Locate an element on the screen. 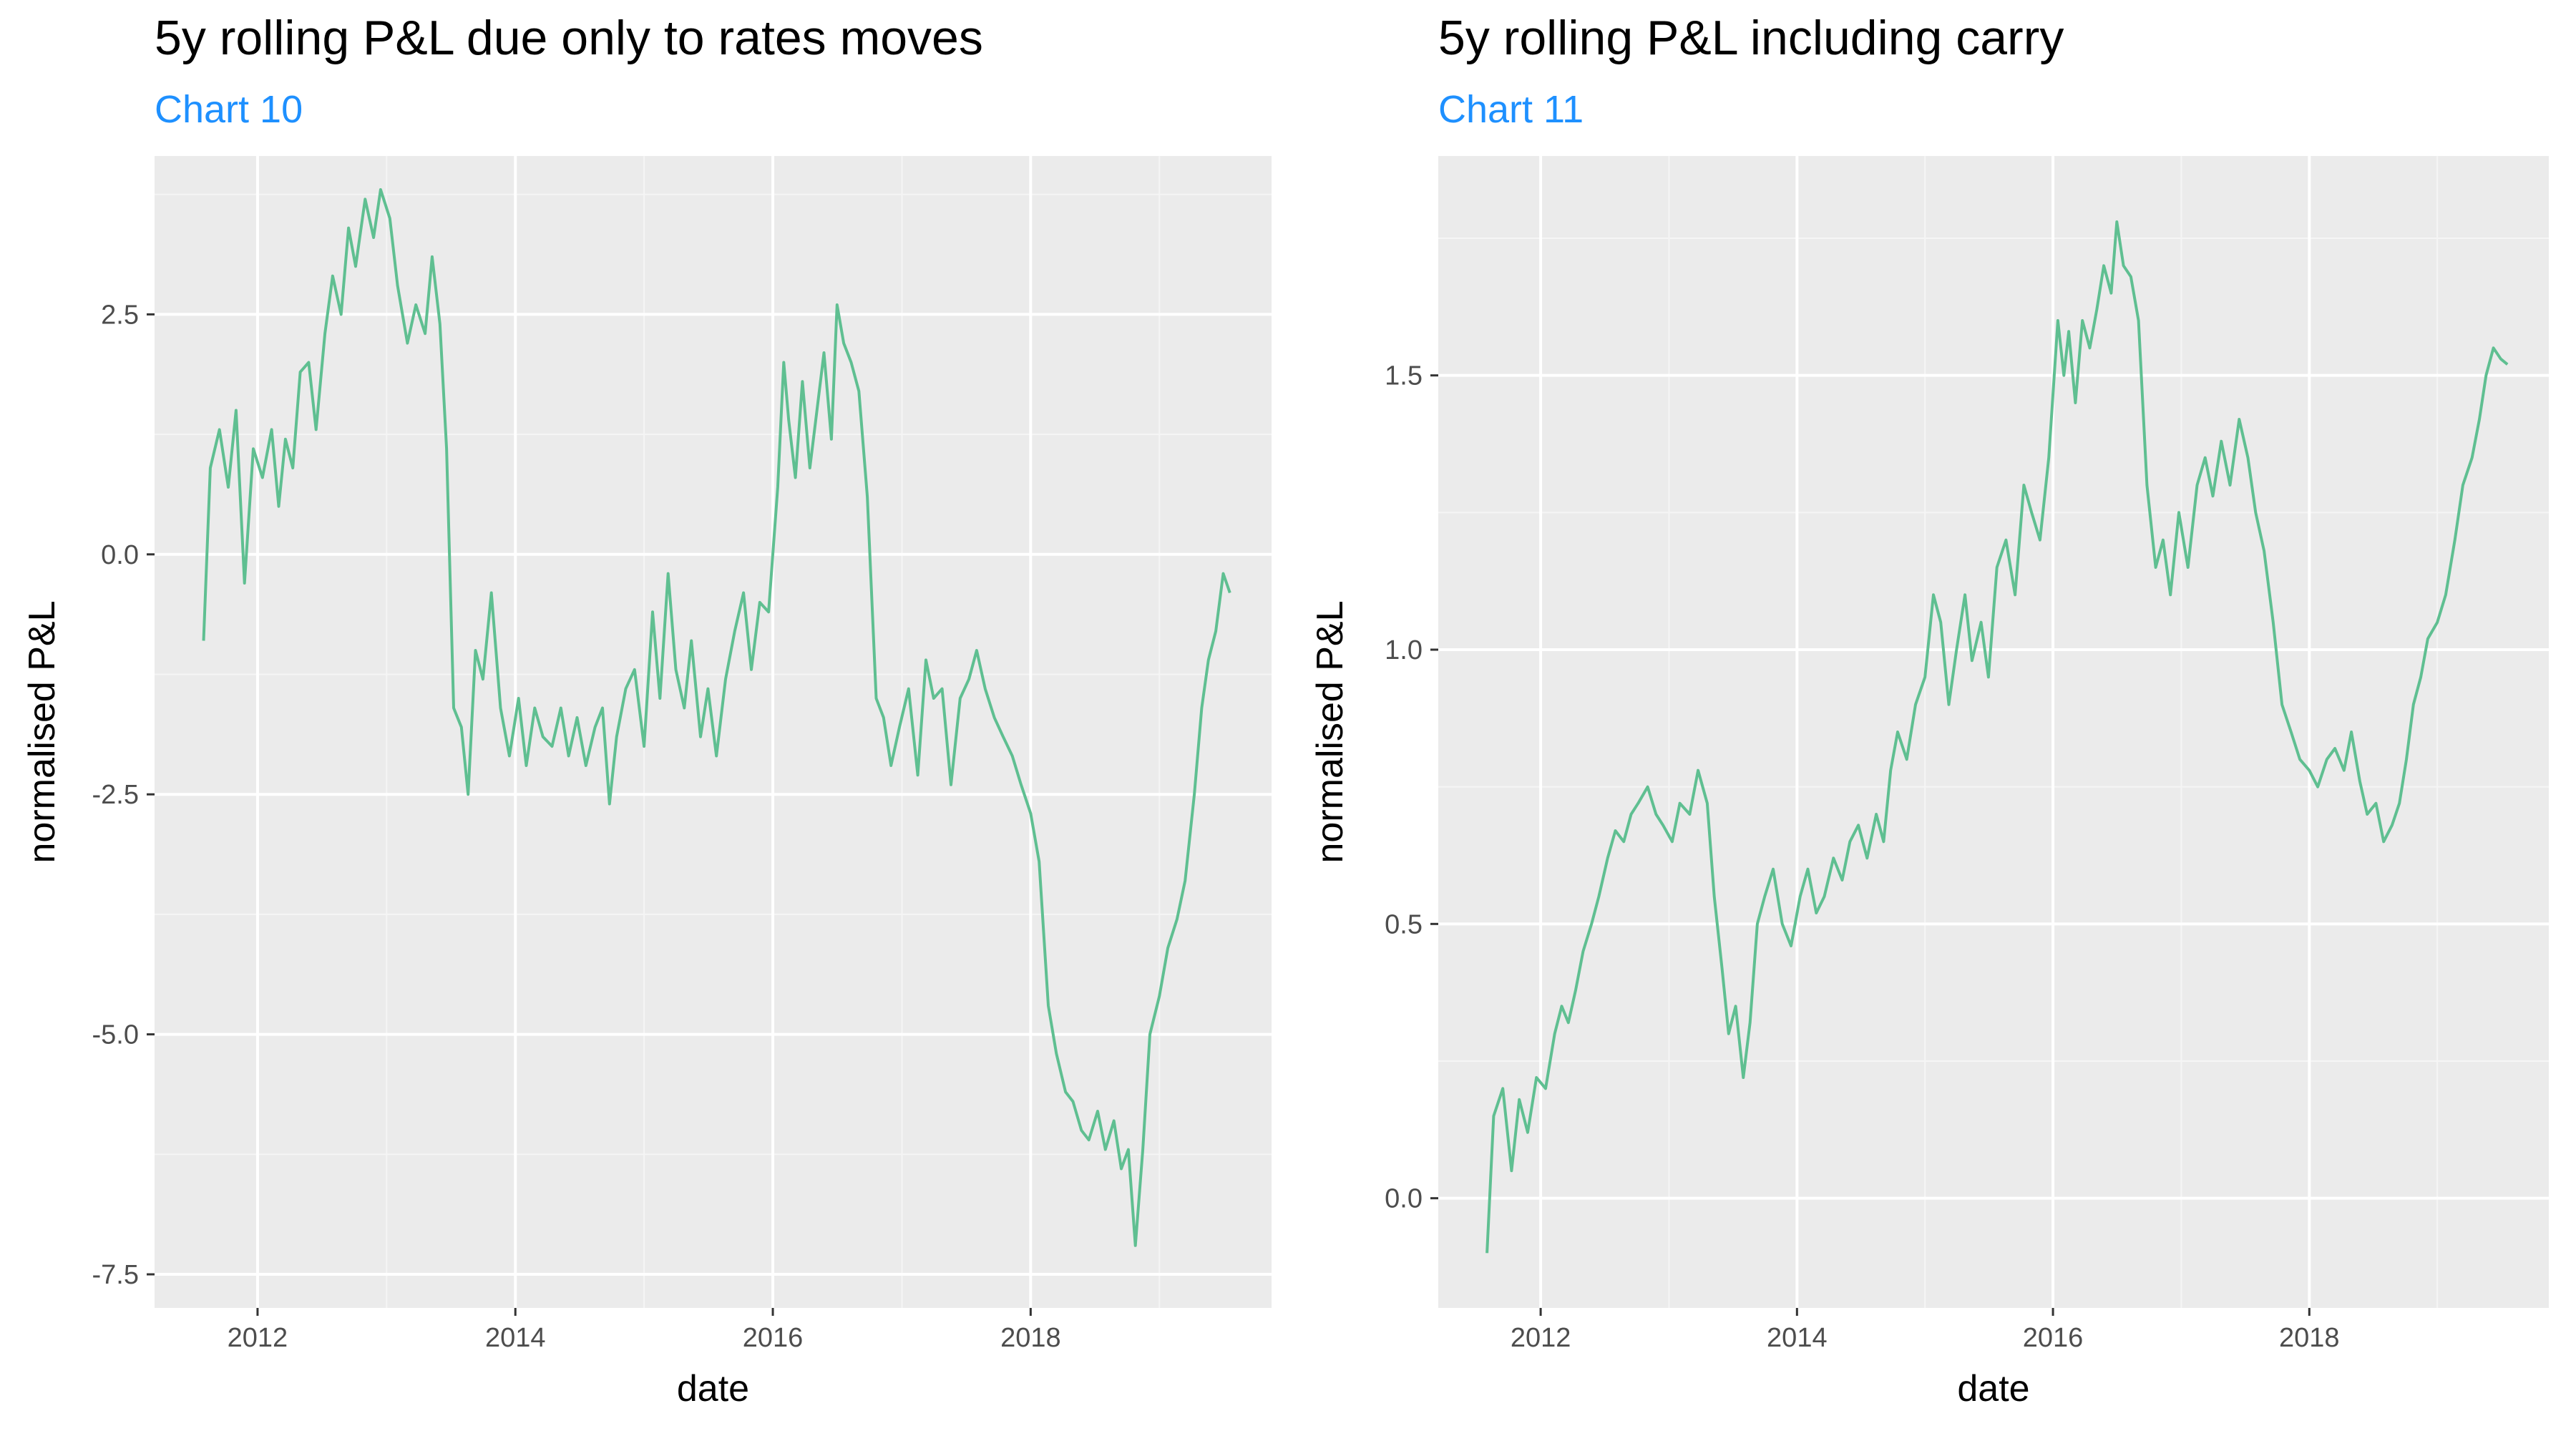 The image size is (2576, 1431). chart-title: 5y rolling P&L due only to rates moves is located at coordinates (569, 38).